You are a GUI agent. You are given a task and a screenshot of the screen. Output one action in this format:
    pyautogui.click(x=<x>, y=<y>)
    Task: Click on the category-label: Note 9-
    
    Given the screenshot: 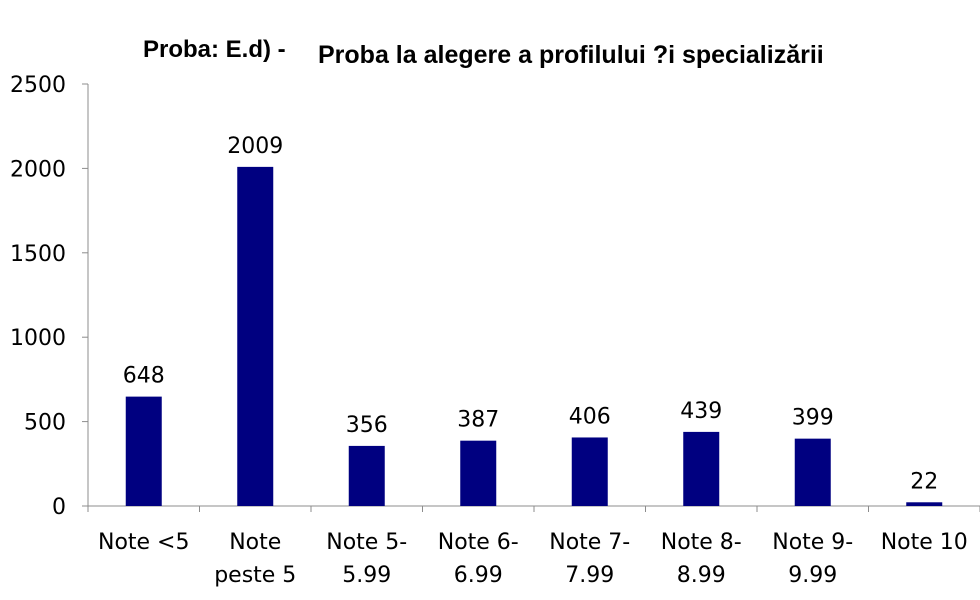 What is the action you would take?
    pyautogui.click(x=812, y=542)
    